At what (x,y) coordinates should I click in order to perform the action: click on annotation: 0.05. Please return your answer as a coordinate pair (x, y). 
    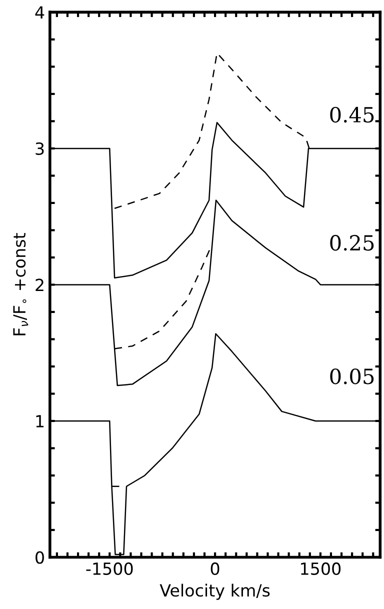
    Looking at the image, I should click on (352, 376).